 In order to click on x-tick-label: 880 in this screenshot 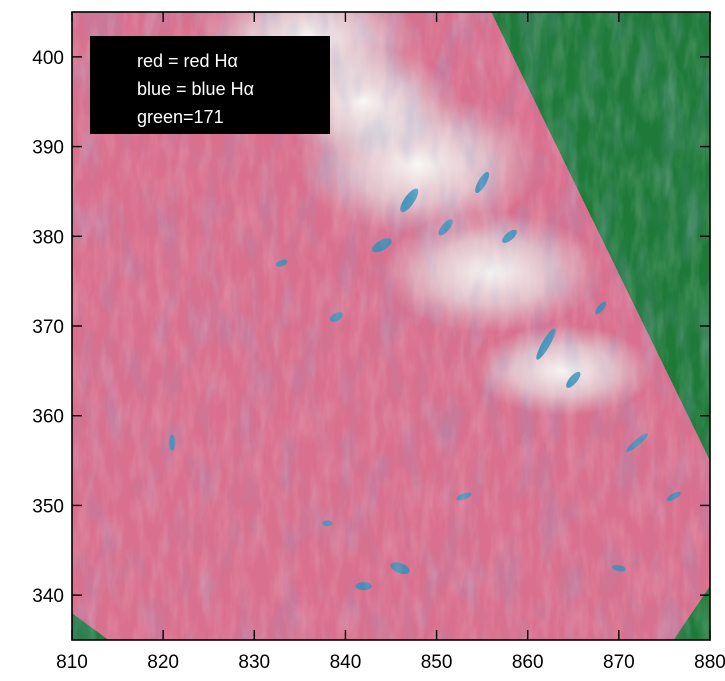, I will do `click(709, 662)`.